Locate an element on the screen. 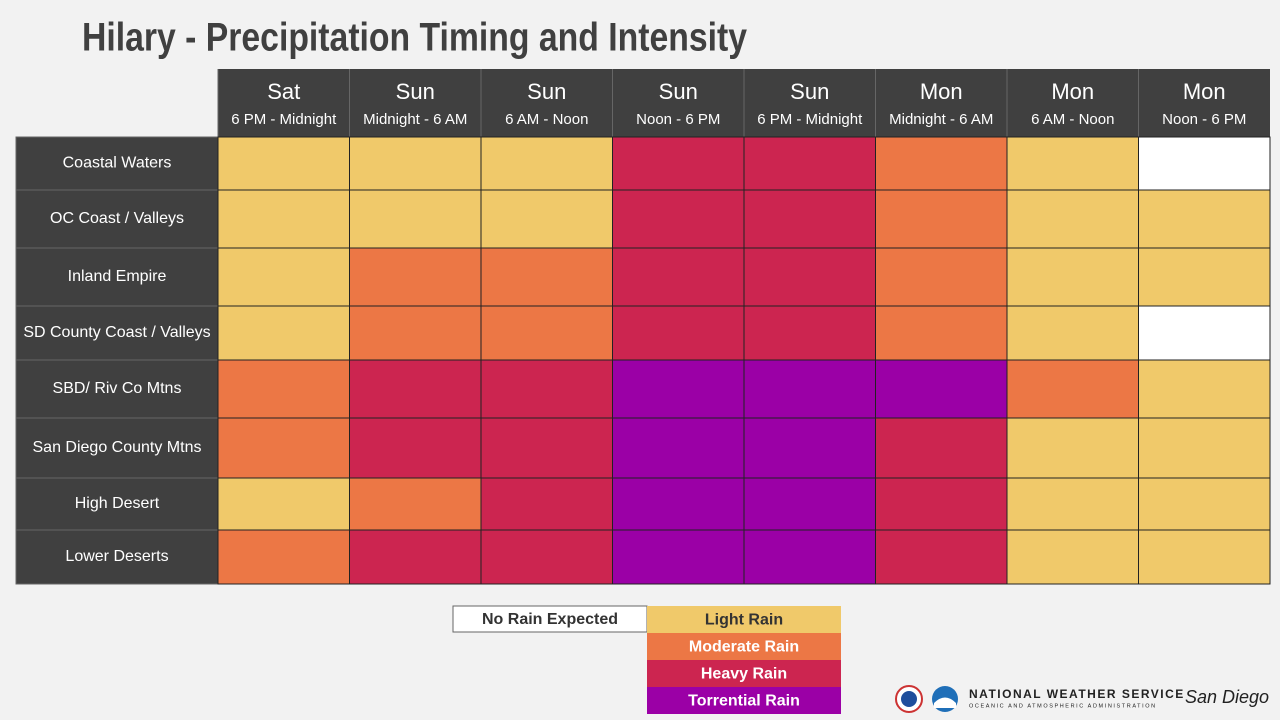  noaa-logos is located at coordinates (926, 699).